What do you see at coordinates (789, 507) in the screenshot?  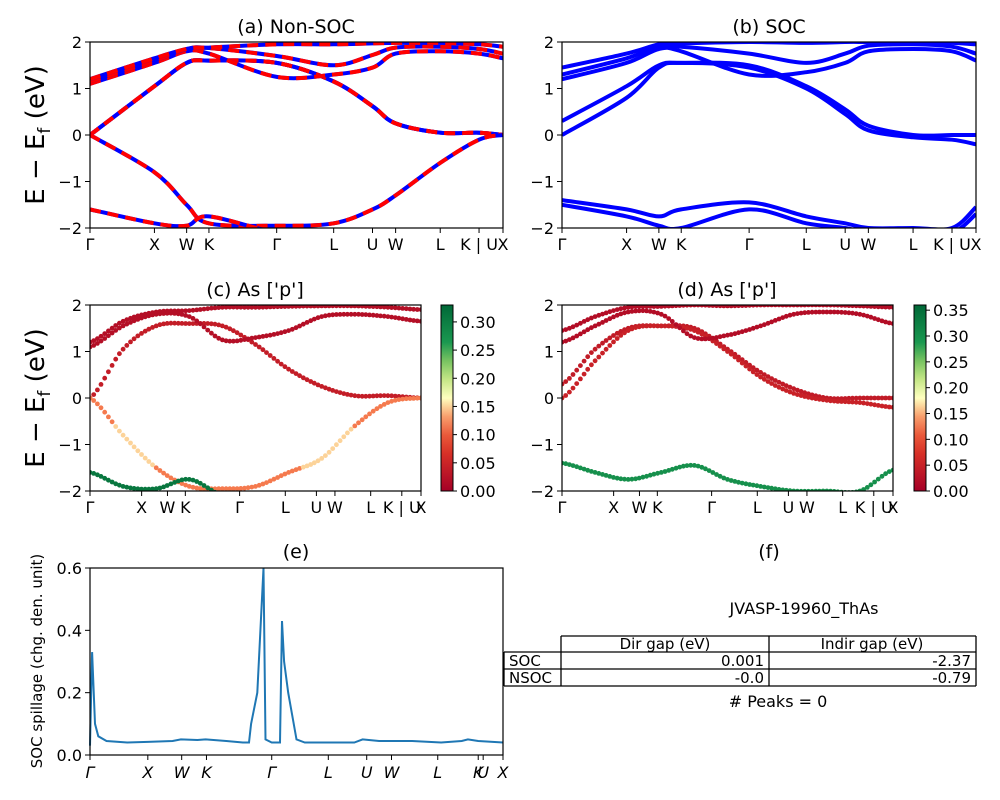 I see `panel-d-xtick-label: U` at bounding box center [789, 507].